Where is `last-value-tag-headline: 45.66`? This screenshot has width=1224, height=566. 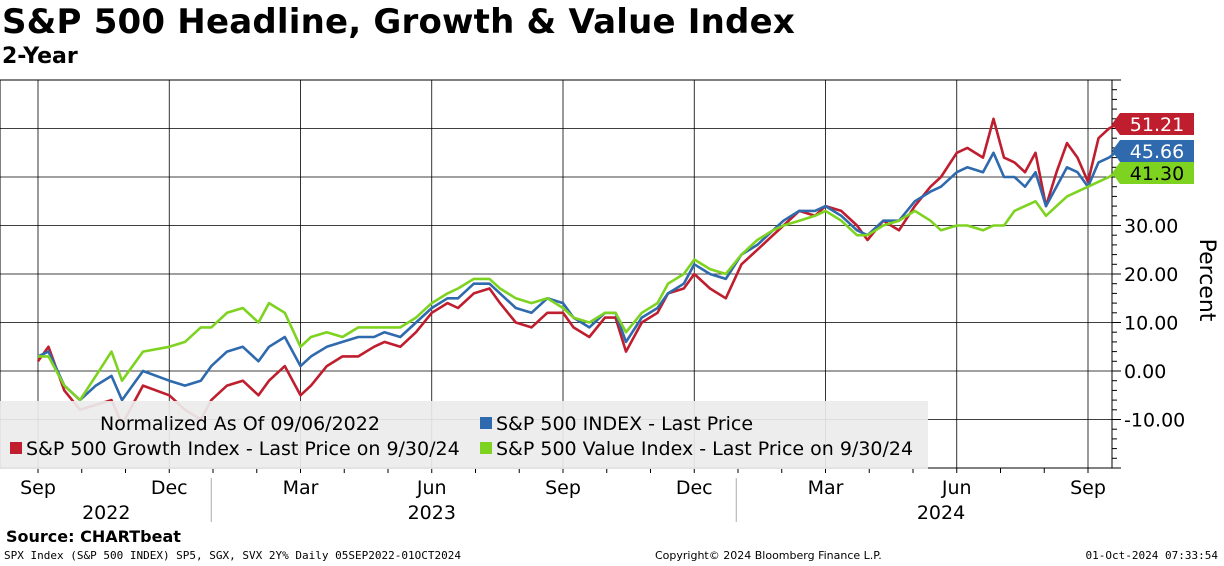
last-value-tag-headline: 45.66 is located at coordinates (1153, 151).